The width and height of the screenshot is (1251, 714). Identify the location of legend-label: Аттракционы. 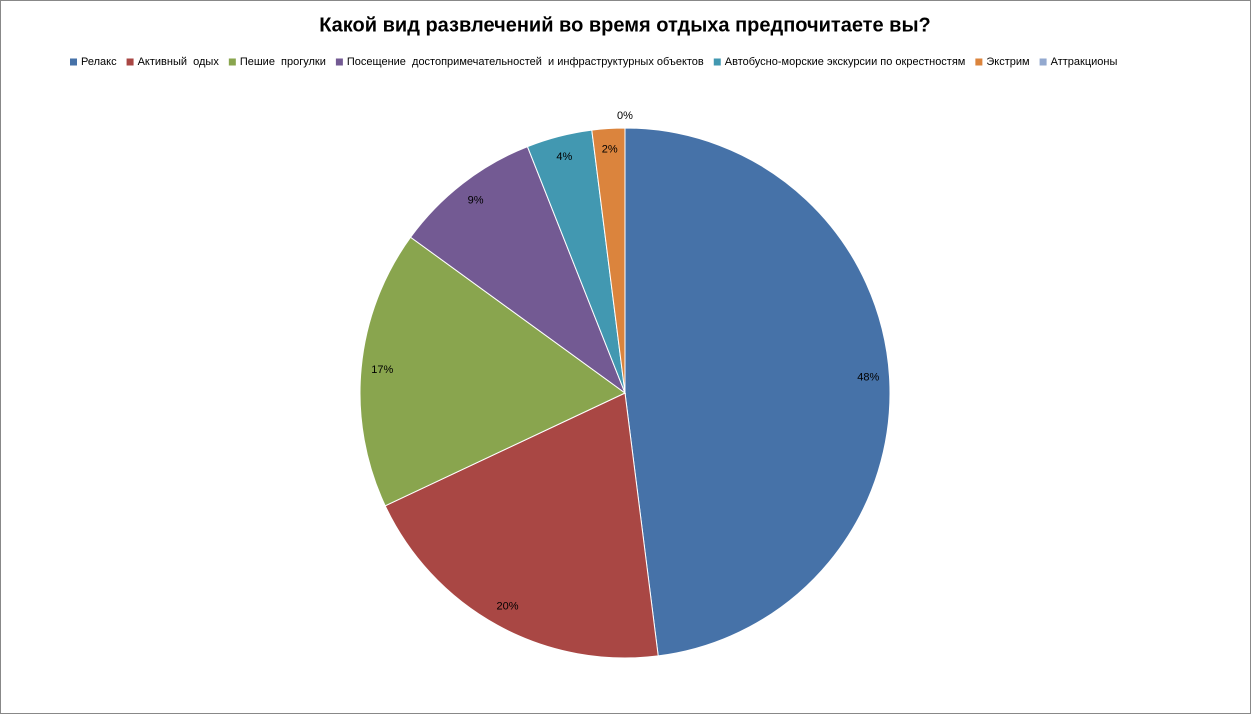
(1084, 62).